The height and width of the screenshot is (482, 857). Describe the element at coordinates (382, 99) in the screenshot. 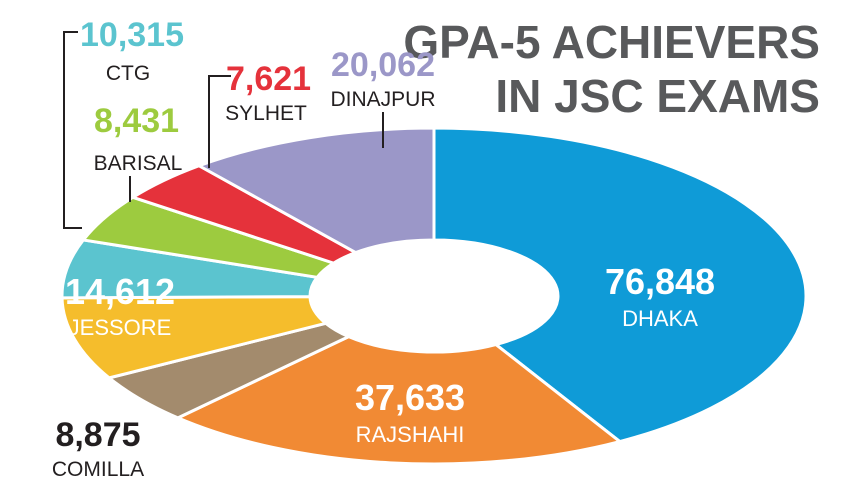

I see `name-label-dinajpur: DINAJPUR` at that location.